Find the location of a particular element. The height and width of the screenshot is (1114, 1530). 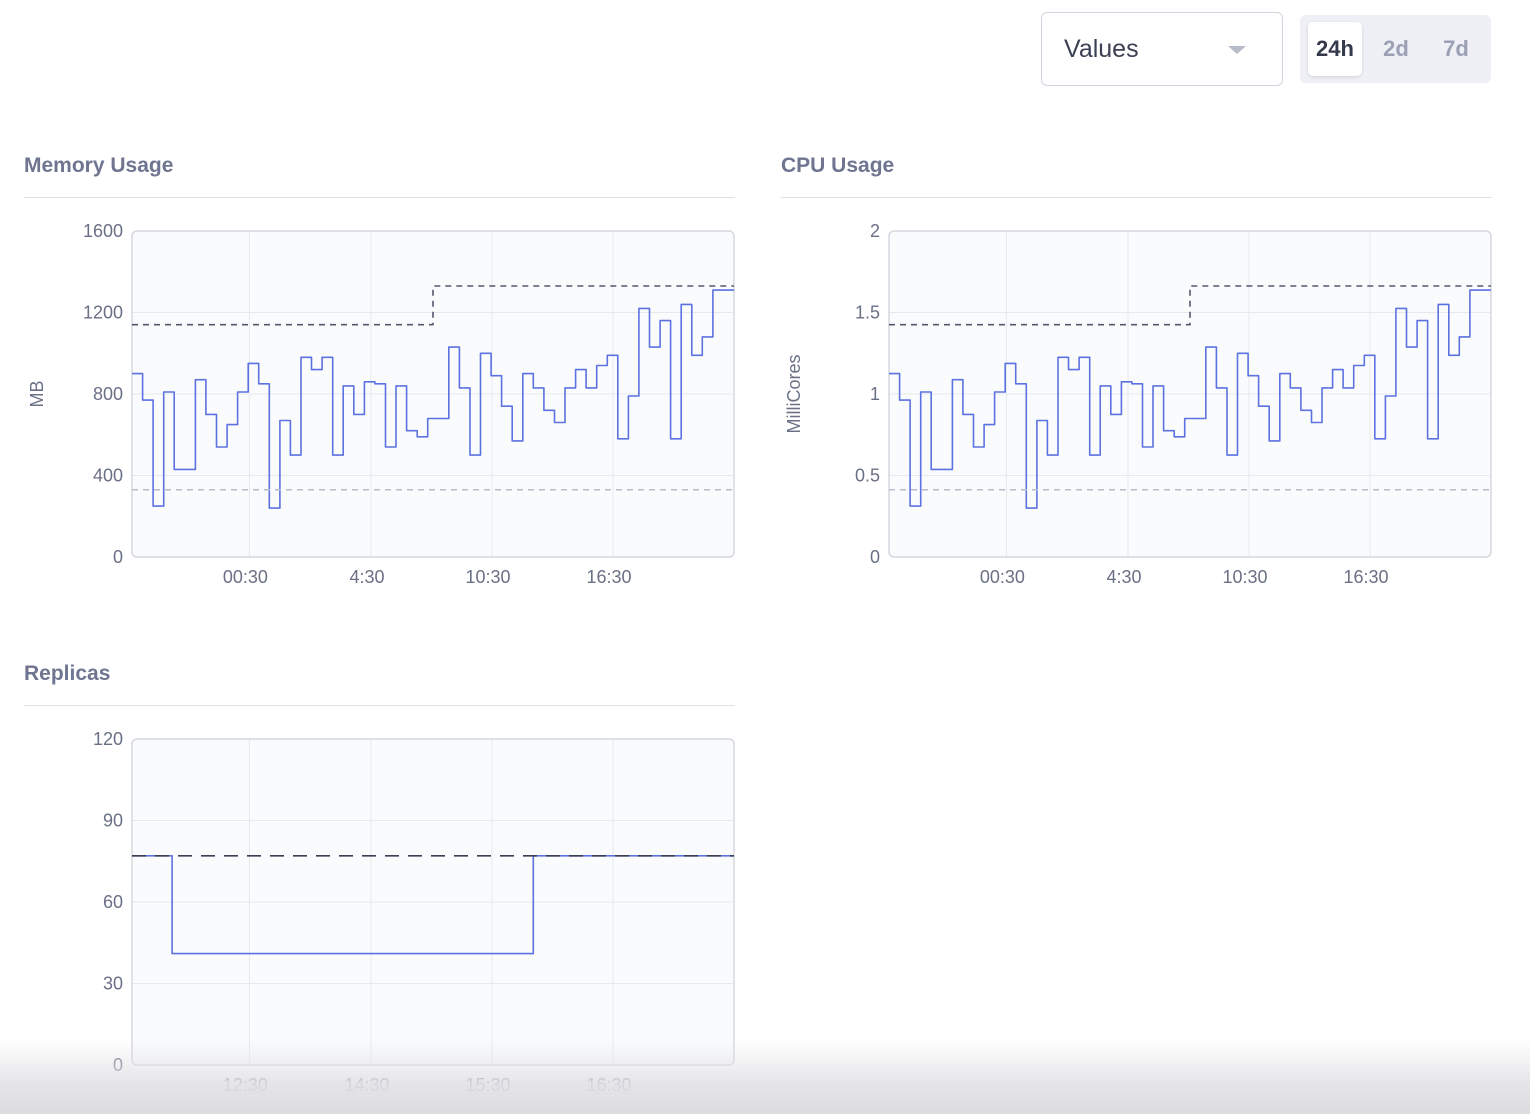

x-tick-label: 15:30 is located at coordinates (487, 1085).